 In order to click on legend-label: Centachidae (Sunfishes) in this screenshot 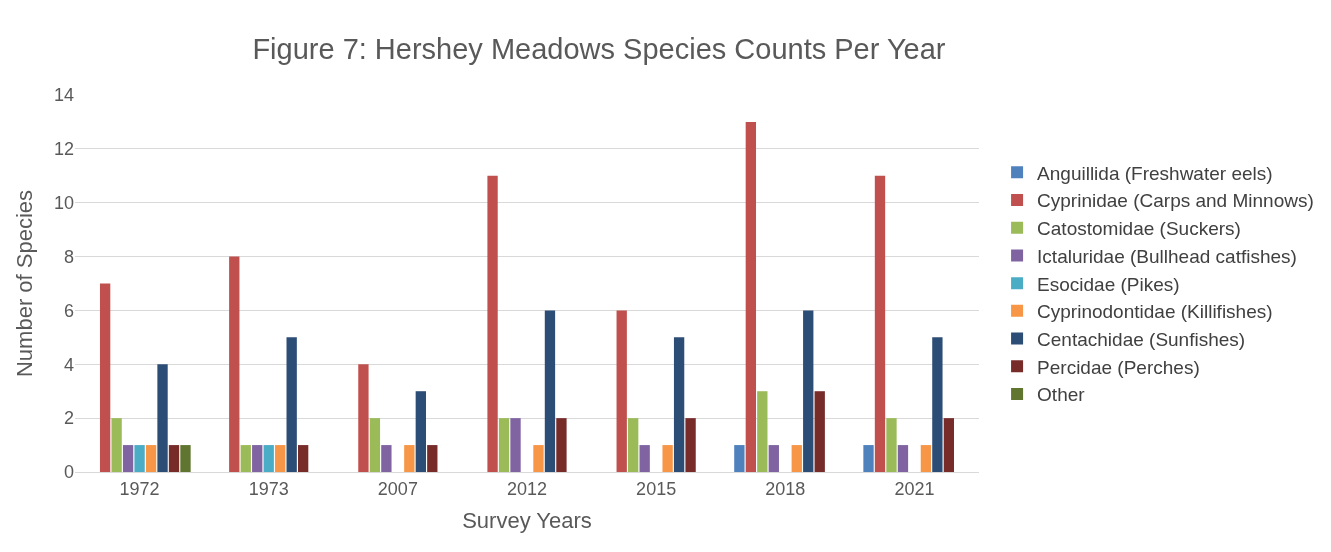, I will do `click(1141, 339)`.